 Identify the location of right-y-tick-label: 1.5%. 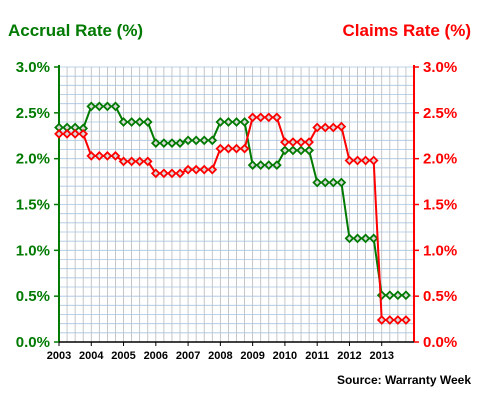
(440, 205).